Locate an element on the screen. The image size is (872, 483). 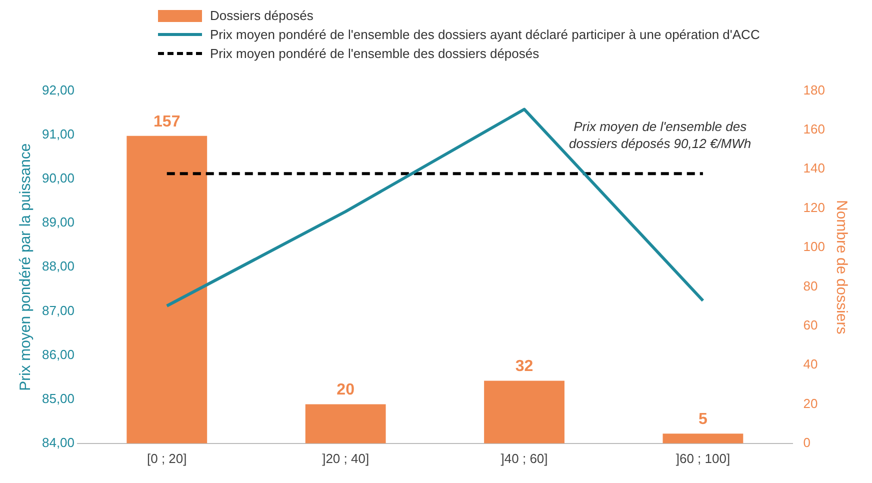
y2-tick-label: 160 is located at coordinates (814, 129).